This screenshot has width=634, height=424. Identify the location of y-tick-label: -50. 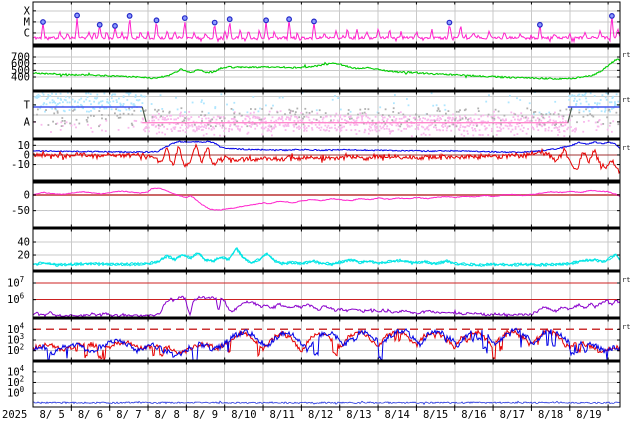
(20, 211).